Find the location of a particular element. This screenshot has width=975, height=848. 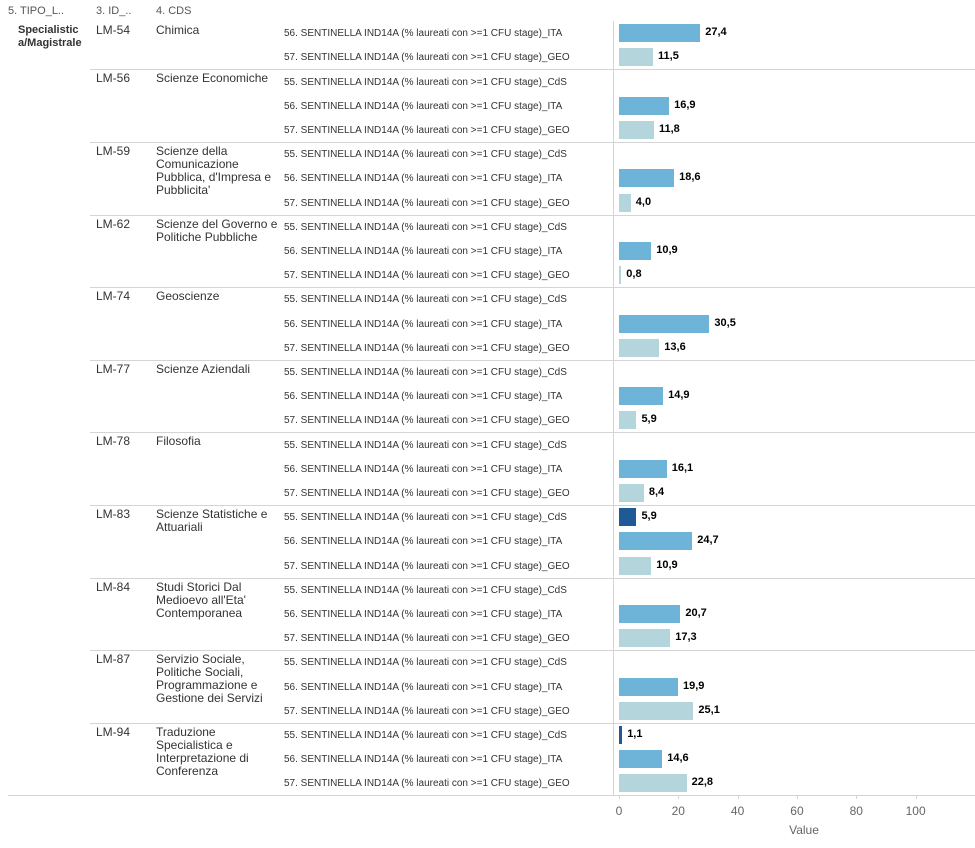

id-label: LM-62 is located at coordinates (113, 223).